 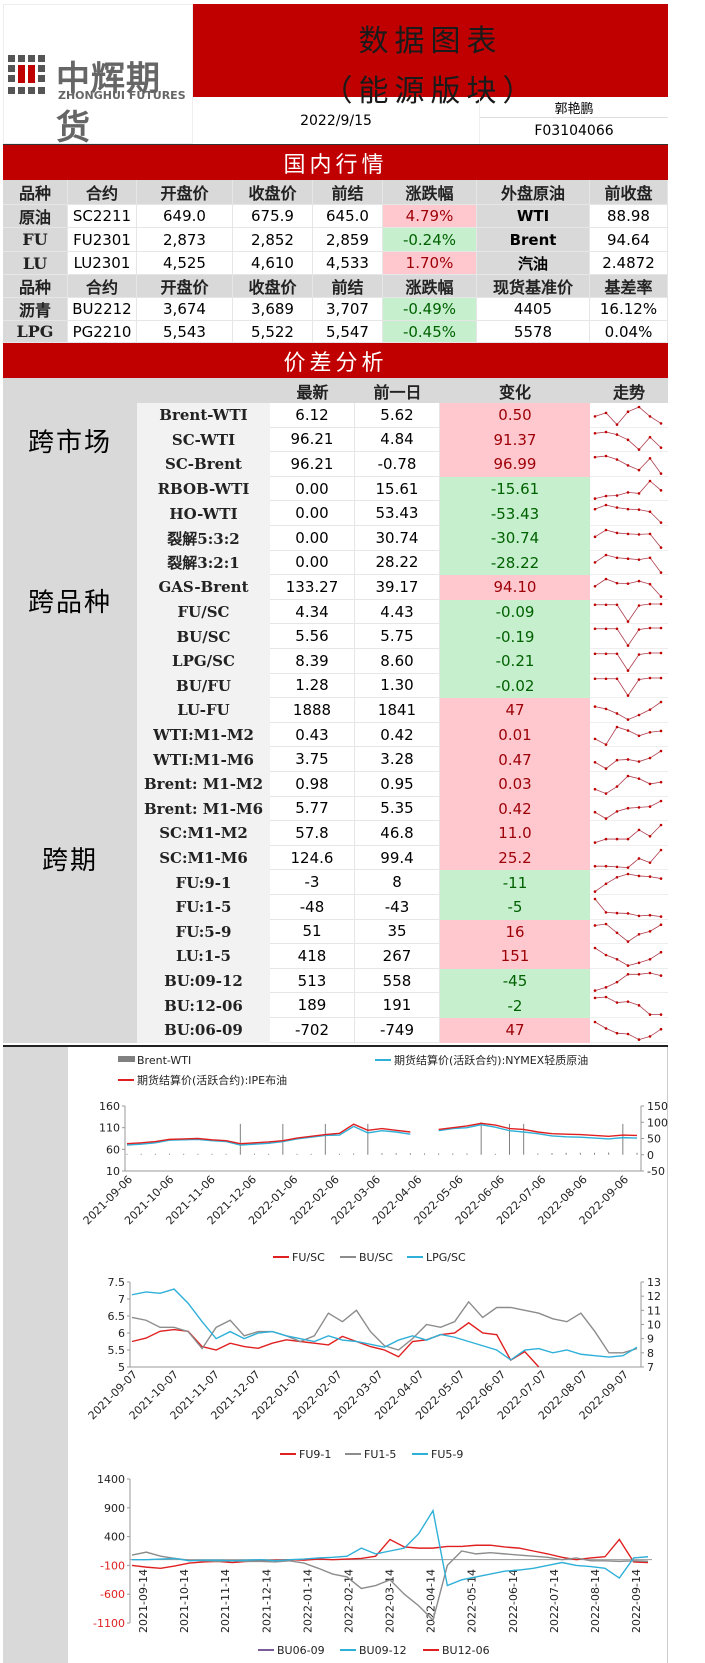 What do you see at coordinates (650, 1353) in the screenshot?
I see `y-tick-label-right: 8` at bounding box center [650, 1353].